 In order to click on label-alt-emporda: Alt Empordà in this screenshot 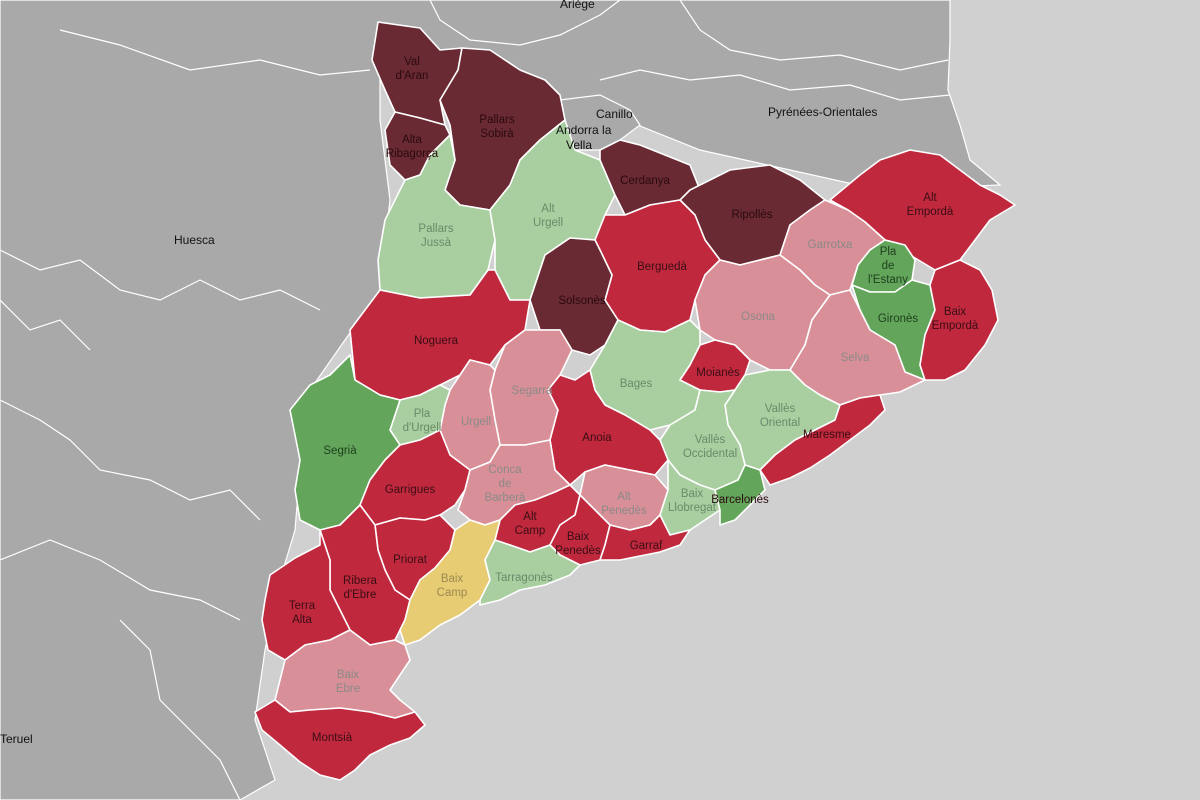, I will do `click(930, 205)`.